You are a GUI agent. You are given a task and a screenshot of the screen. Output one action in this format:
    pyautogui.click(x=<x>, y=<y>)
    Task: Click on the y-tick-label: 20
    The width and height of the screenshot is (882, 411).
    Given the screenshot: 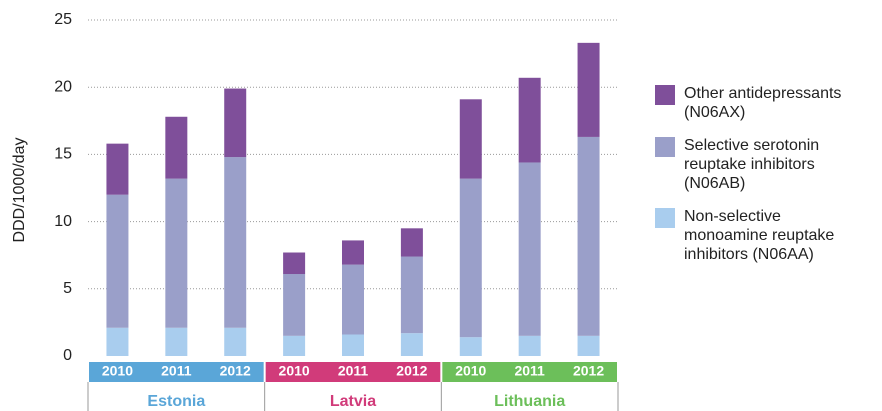 What is the action you would take?
    pyautogui.click(x=63, y=86)
    